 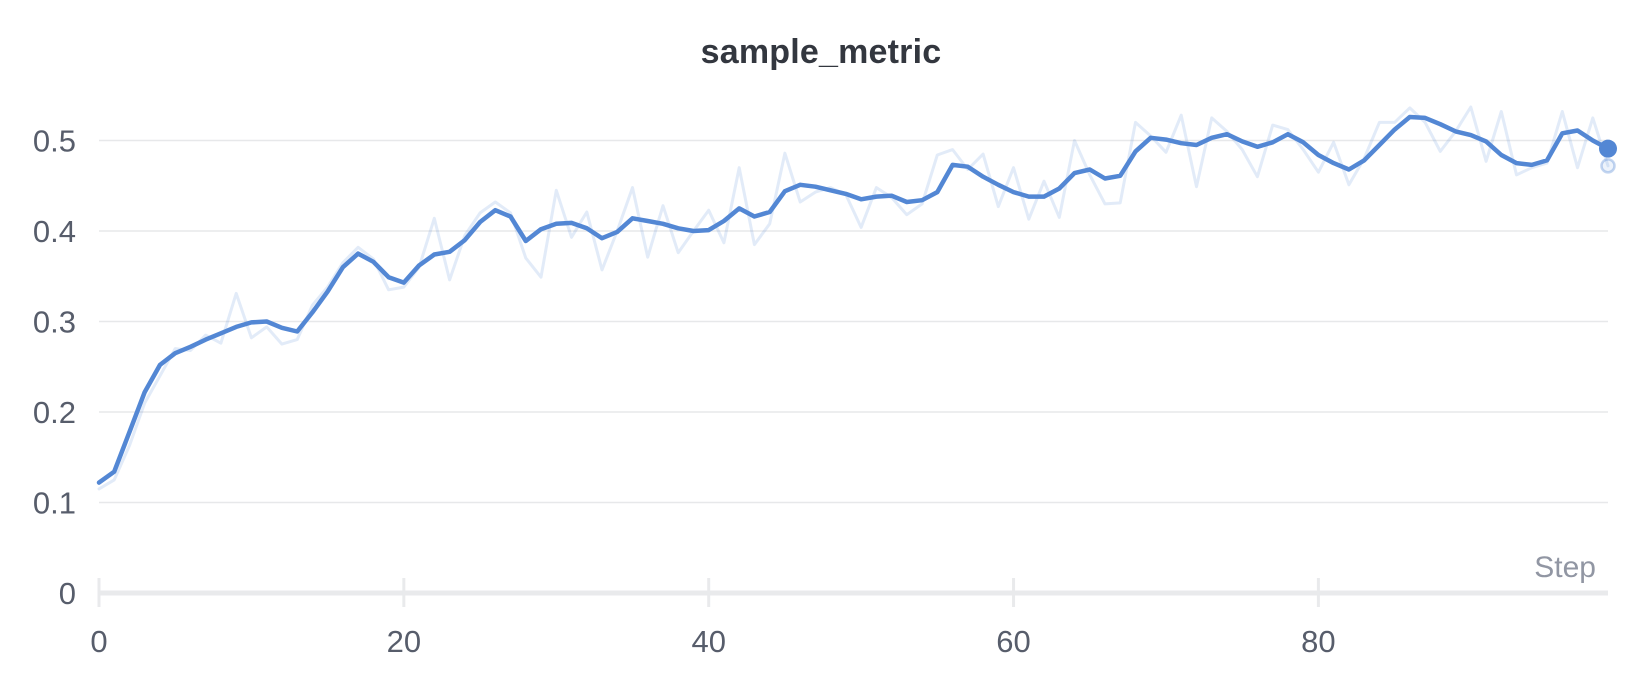 What do you see at coordinates (708, 641) in the screenshot?
I see `x-tick-label: 40` at bounding box center [708, 641].